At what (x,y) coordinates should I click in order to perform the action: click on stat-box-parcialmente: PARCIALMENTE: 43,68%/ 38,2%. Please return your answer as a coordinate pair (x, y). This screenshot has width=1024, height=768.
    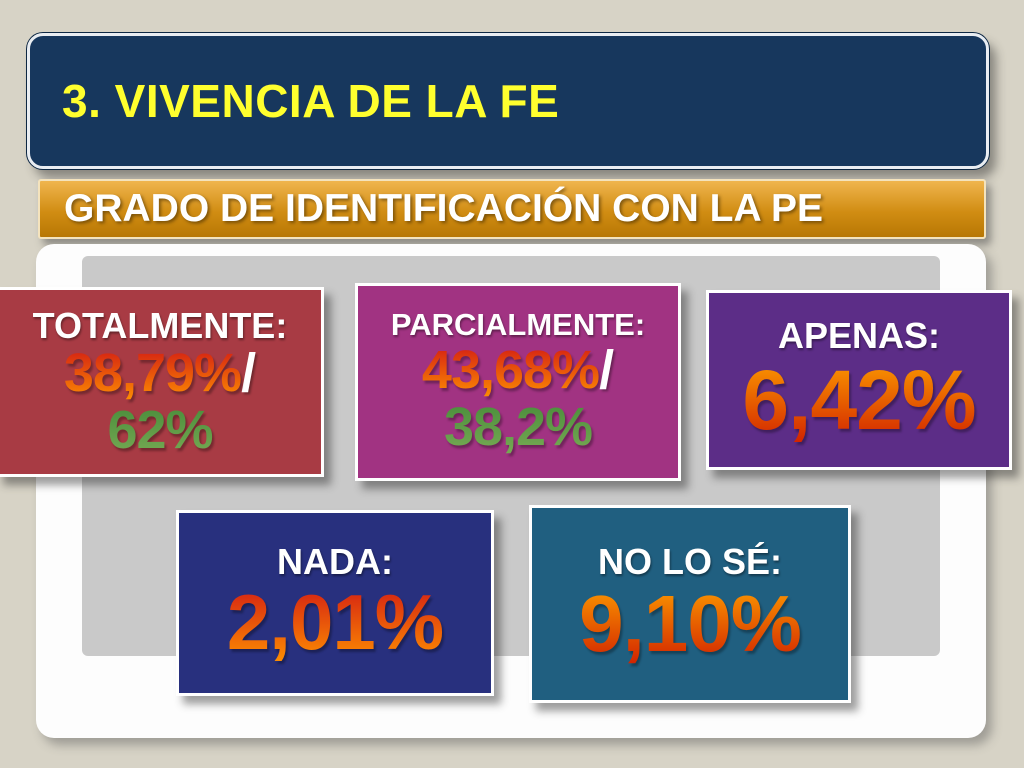
    Looking at the image, I should click on (518, 382).